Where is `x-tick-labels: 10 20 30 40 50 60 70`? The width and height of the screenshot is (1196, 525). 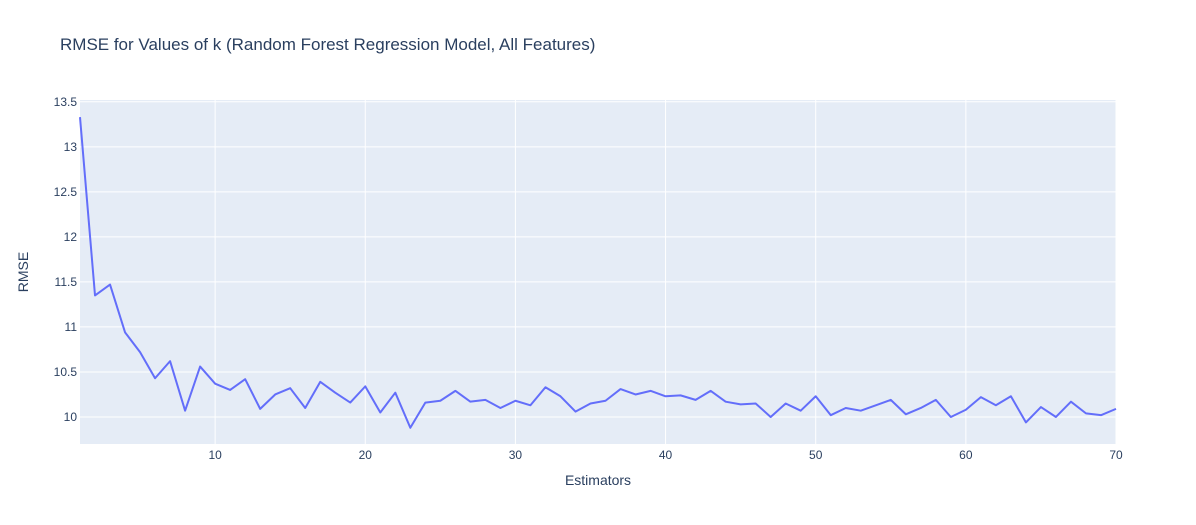
x-tick-labels: 10 20 30 40 50 60 70 is located at coordinates (665, 455).